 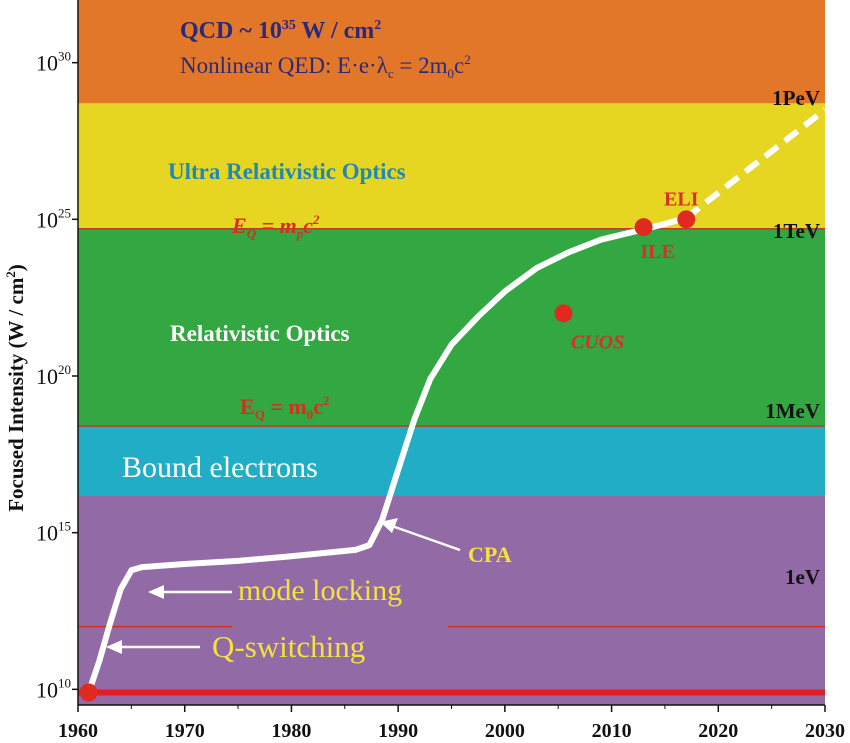 I want to click on qed-label: Nonlinear QED: E·e·λc = 2m0c2, so click(x=325, y=66).